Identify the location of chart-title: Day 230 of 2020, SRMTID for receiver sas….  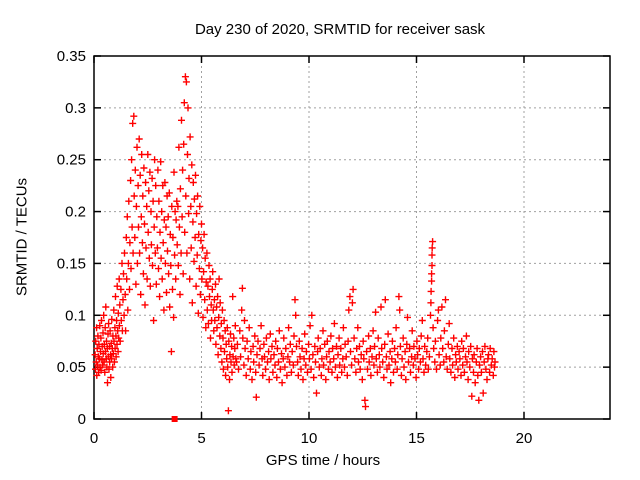
(340, 29).